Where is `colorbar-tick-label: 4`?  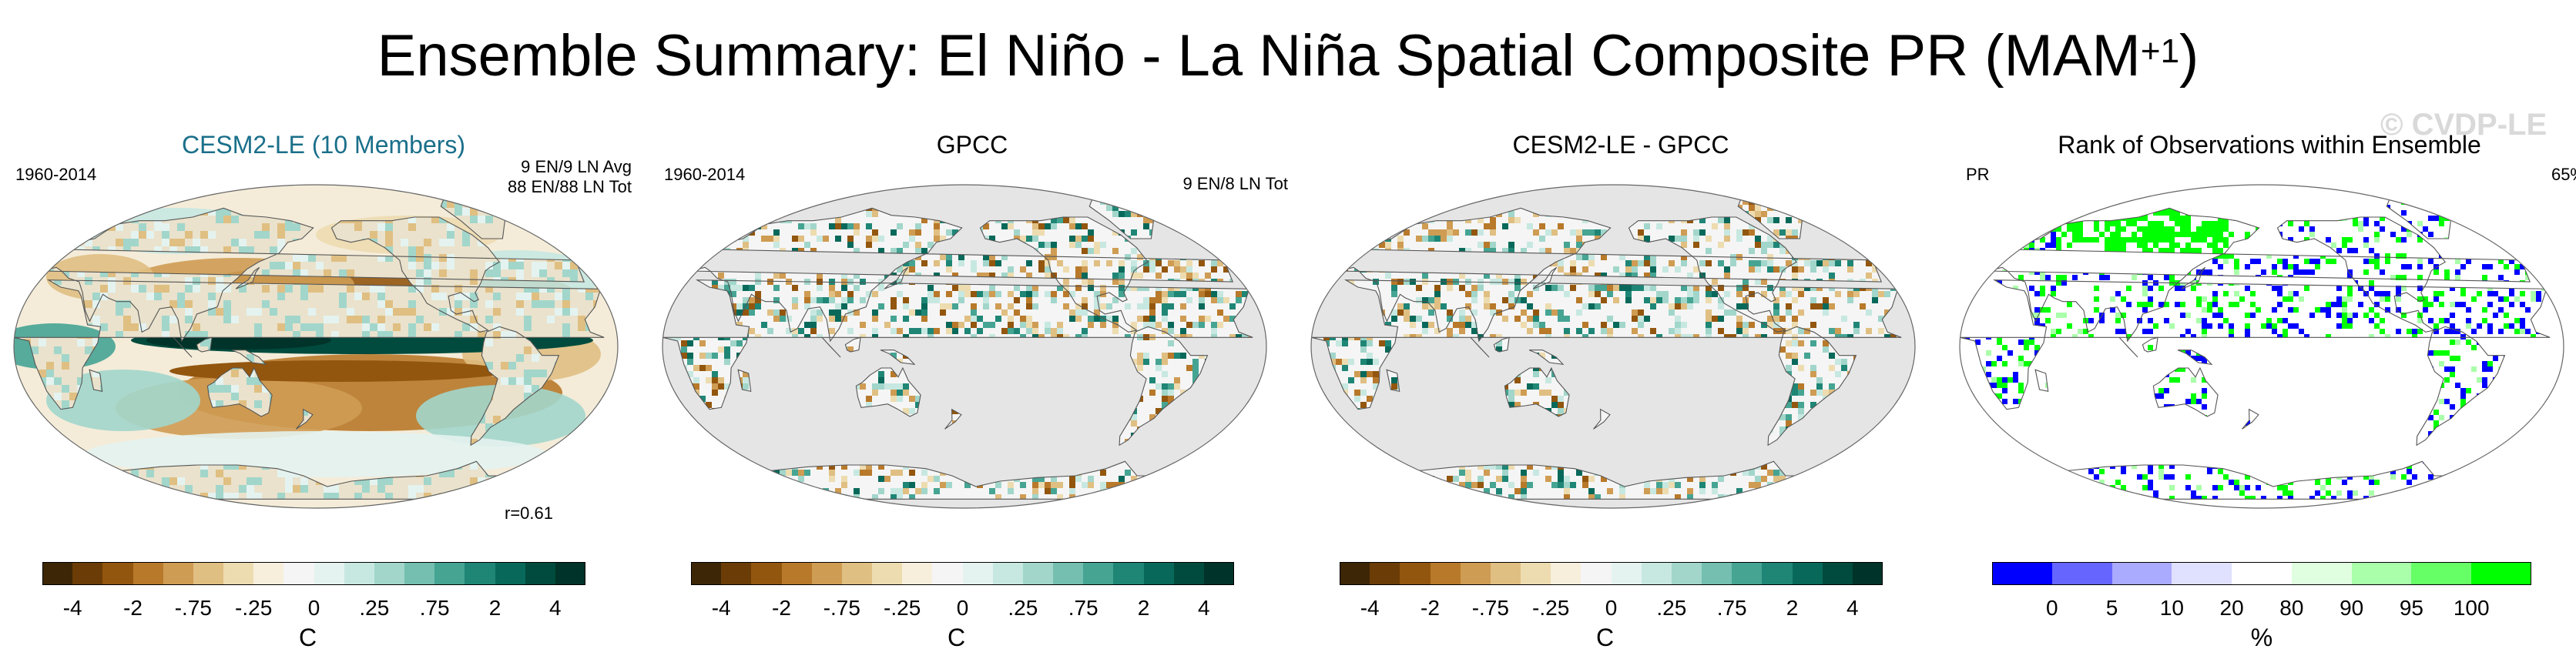
colorbar-tick-label: 4 is located at coordinates (555, 608).